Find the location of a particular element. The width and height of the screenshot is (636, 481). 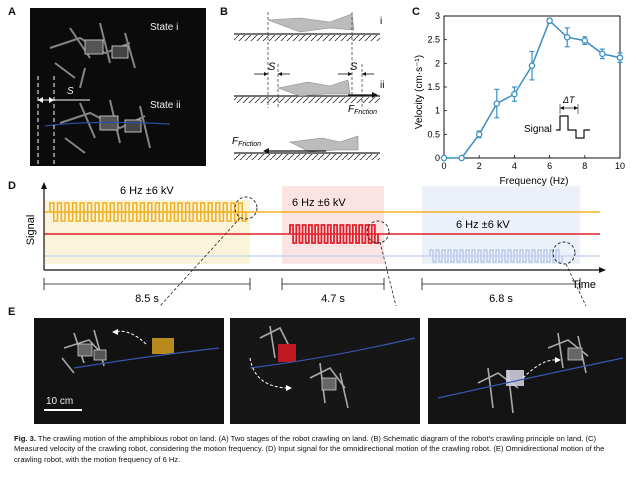

y-tick-label: 1.5 is located at coordinates (433, 87).